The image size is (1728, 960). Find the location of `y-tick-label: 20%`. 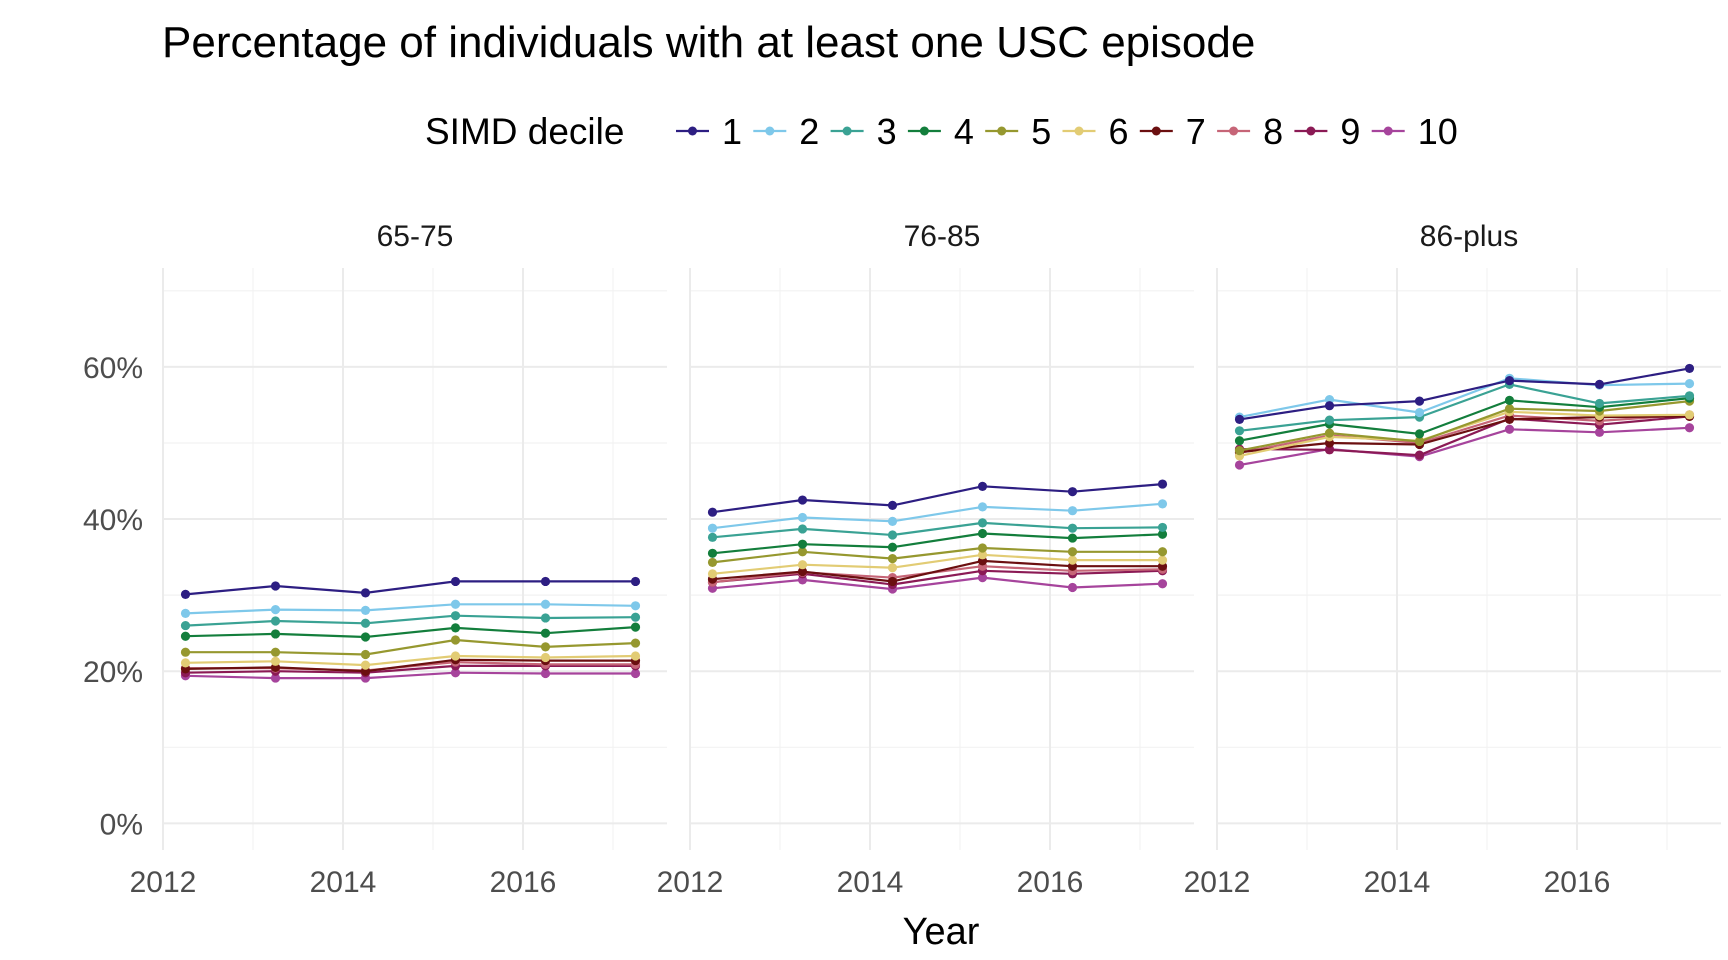

y-tick-label: 20% is located at coordinates (113, 672).